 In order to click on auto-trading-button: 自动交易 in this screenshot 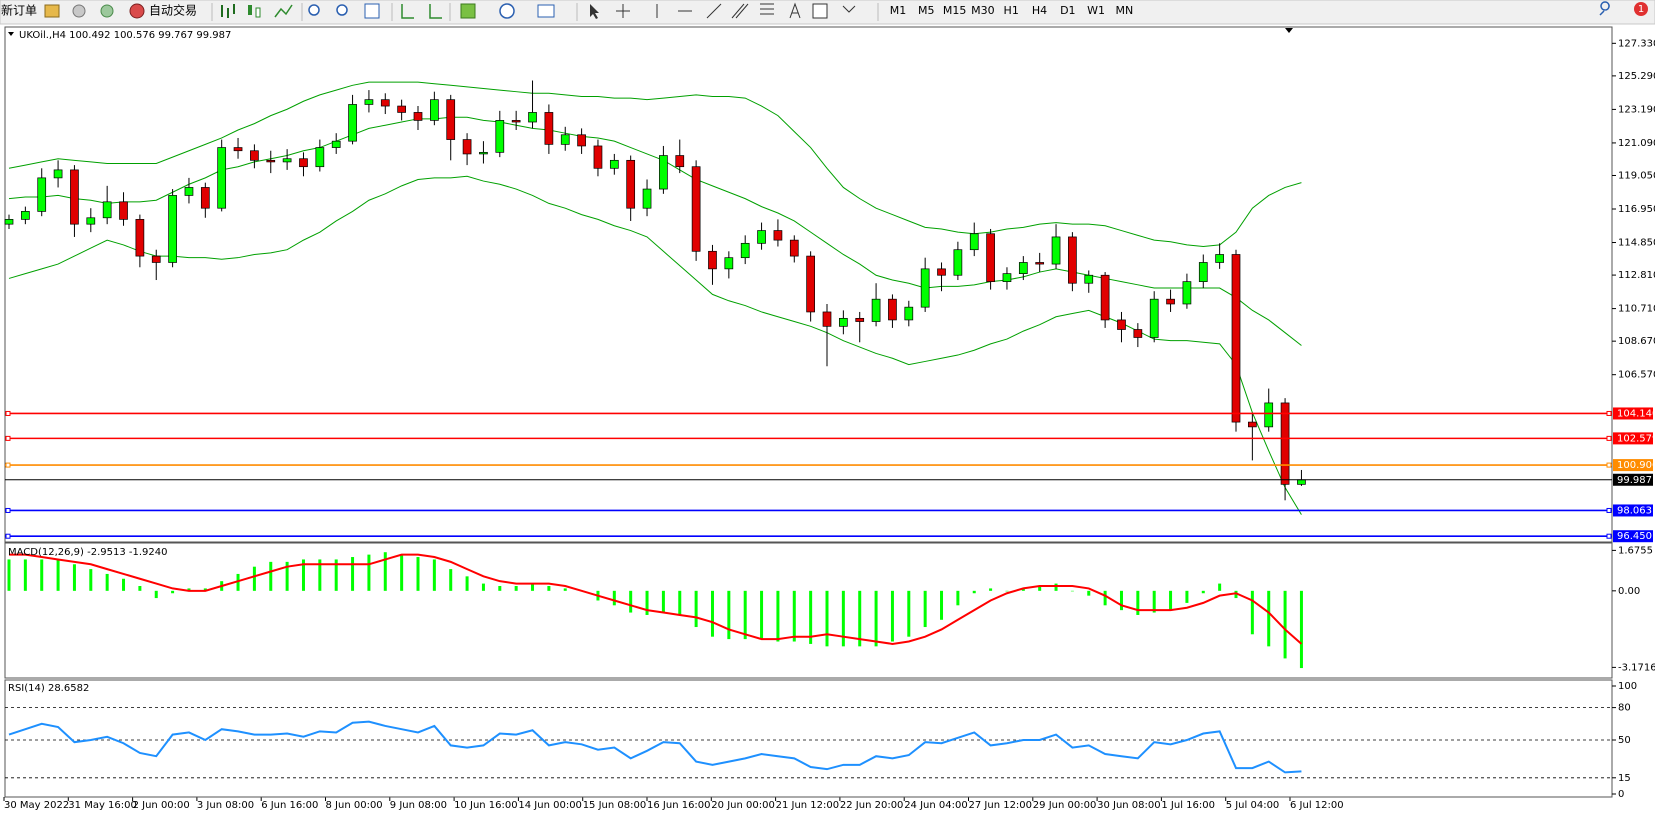, I will do `click(173, 10)`.